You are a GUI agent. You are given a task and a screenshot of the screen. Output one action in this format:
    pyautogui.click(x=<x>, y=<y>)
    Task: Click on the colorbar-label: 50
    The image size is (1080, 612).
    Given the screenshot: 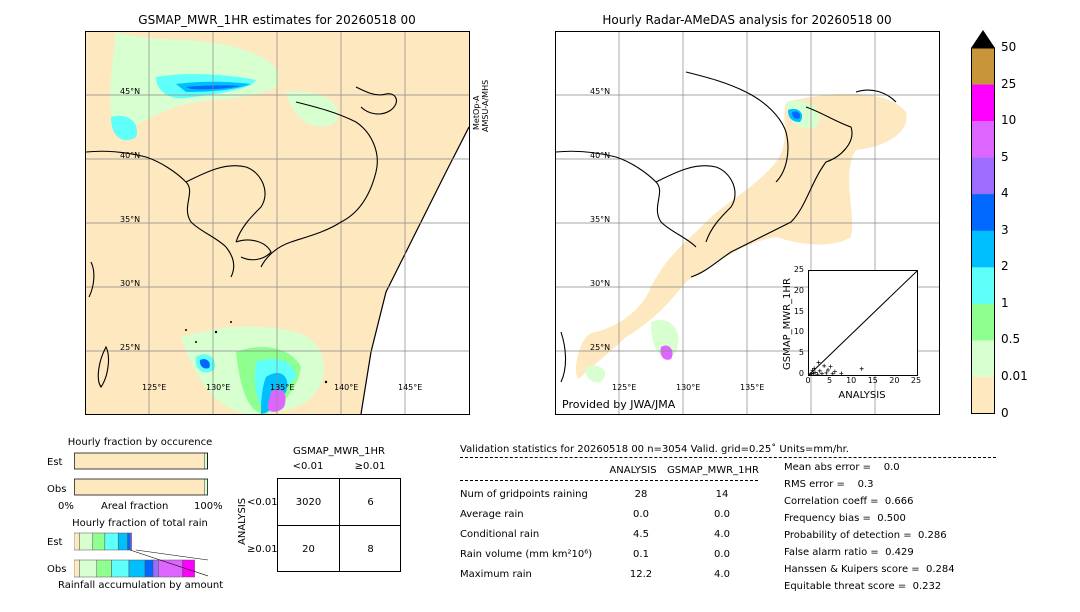 What is the action you would take?
    pyautogui.click(x=1009, y=47)
    